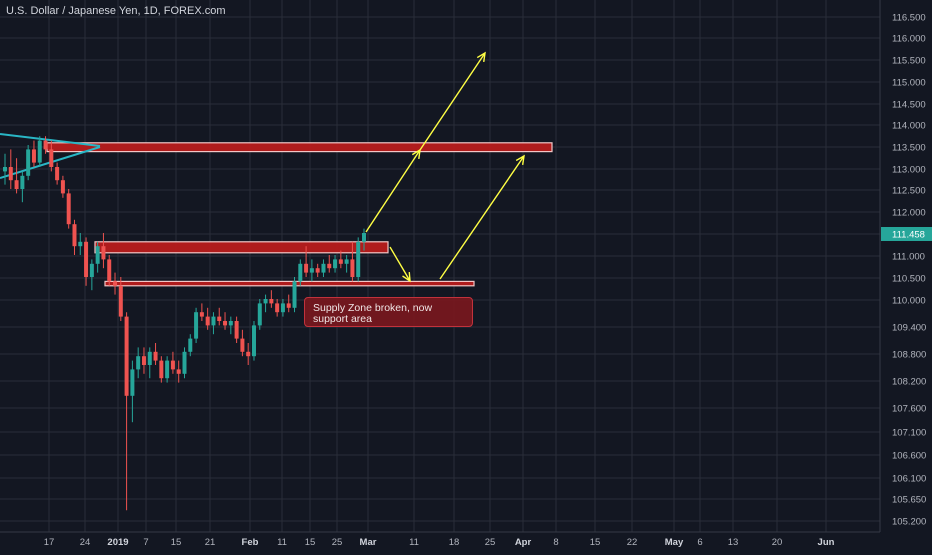  I want to click on price-tick-label: 106.600, so click(909, 456).